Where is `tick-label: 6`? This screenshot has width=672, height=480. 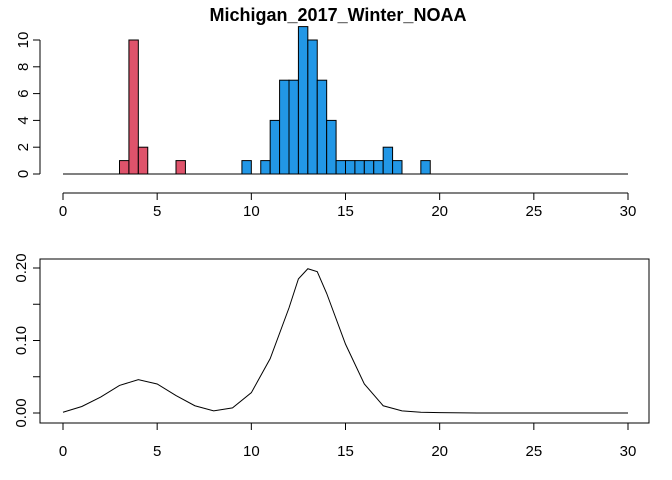
tick-label: 6 is located at coordinates (23, 93).